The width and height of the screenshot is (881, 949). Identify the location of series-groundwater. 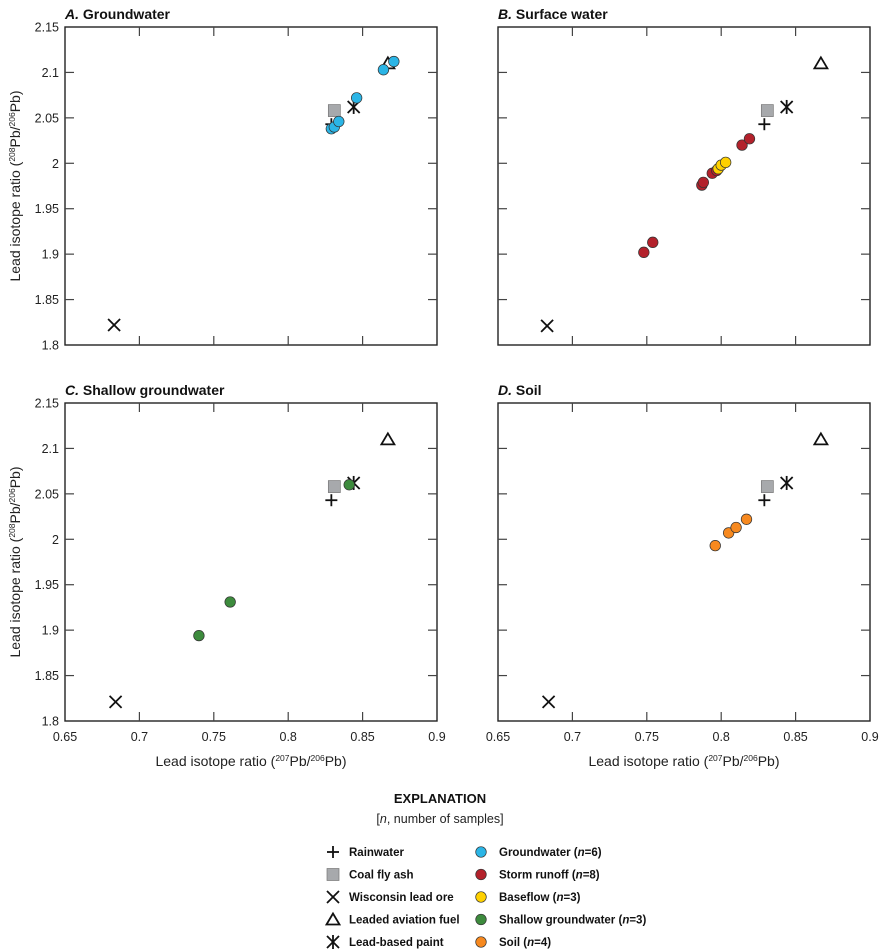
(362, 95).